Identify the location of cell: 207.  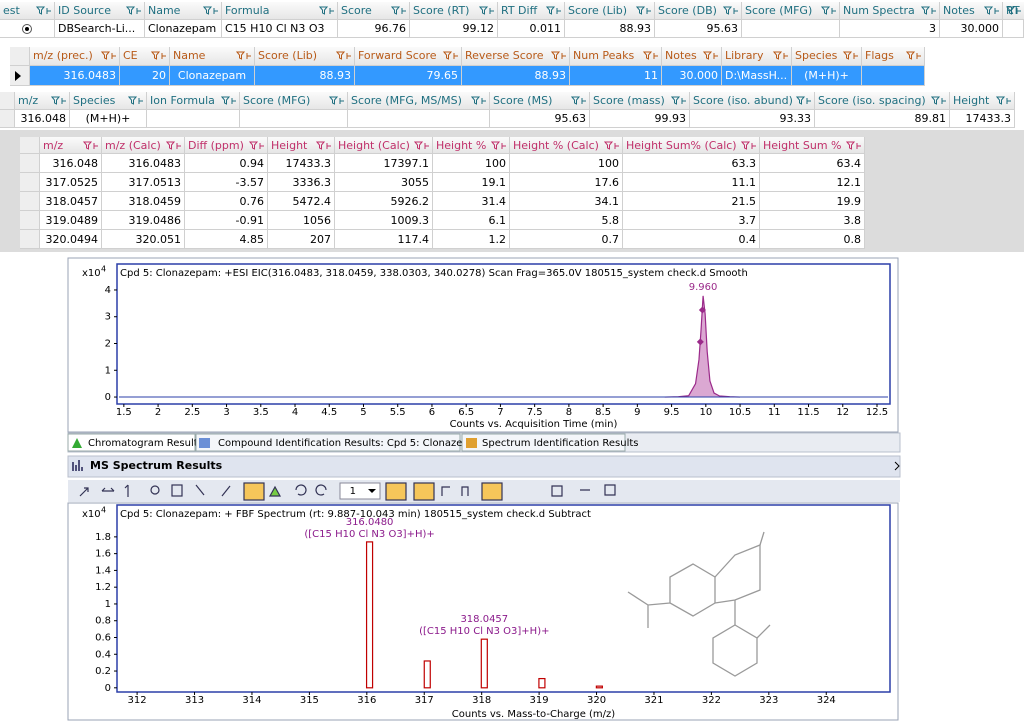
(301, 239).